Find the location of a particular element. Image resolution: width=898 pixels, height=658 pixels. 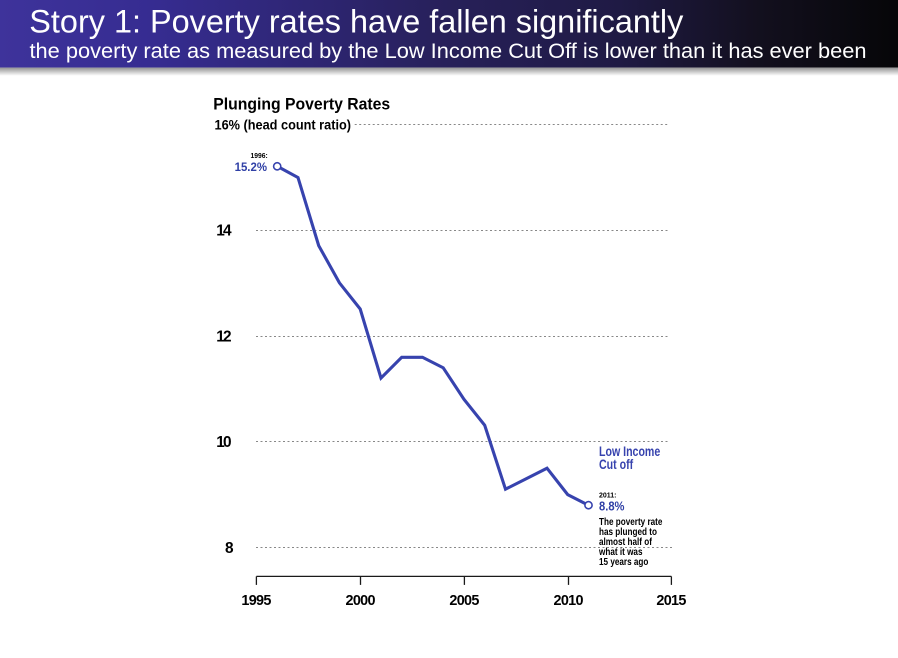

svg-text: 8 is located at coordinates (229, 548).